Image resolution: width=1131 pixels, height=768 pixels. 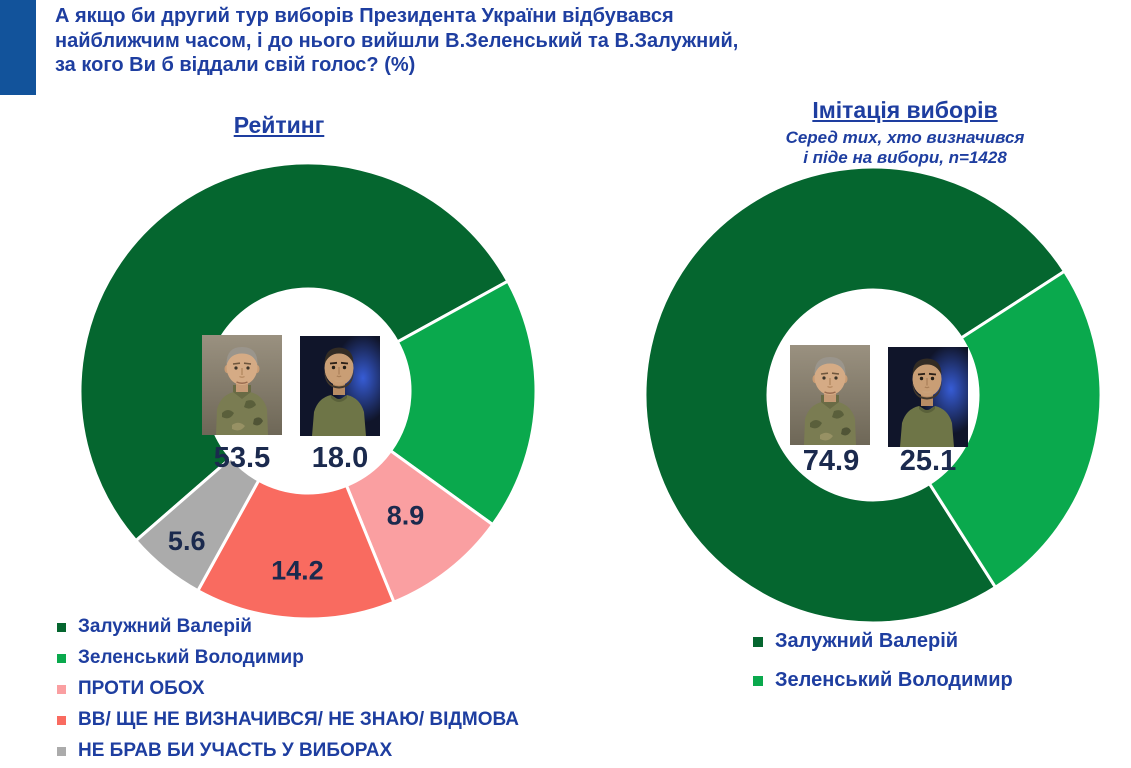 I want to click on slice-value-label: 5.6, so click(x=187, y=541).